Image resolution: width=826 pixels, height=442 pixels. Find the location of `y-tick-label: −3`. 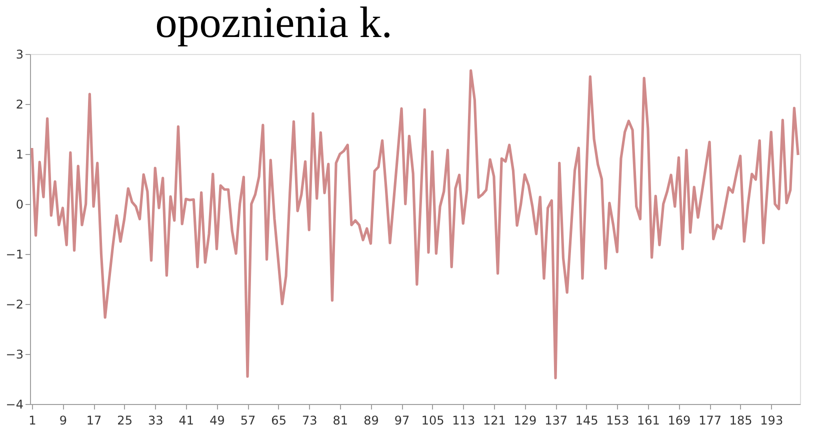

y-tick-label: −3 is located at coordinates (15, 355).